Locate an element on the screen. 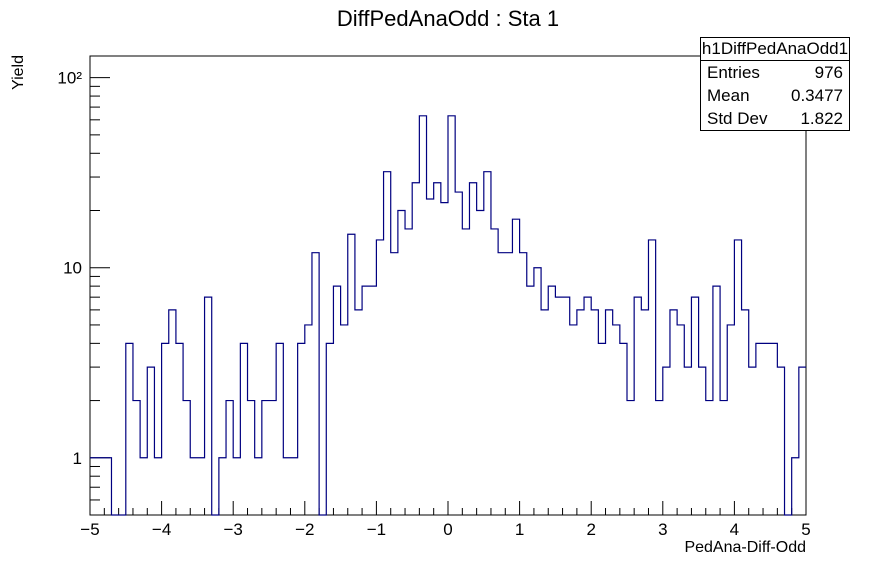  stats-row-entries: Entries 976 is located at coordinates (775, 72).